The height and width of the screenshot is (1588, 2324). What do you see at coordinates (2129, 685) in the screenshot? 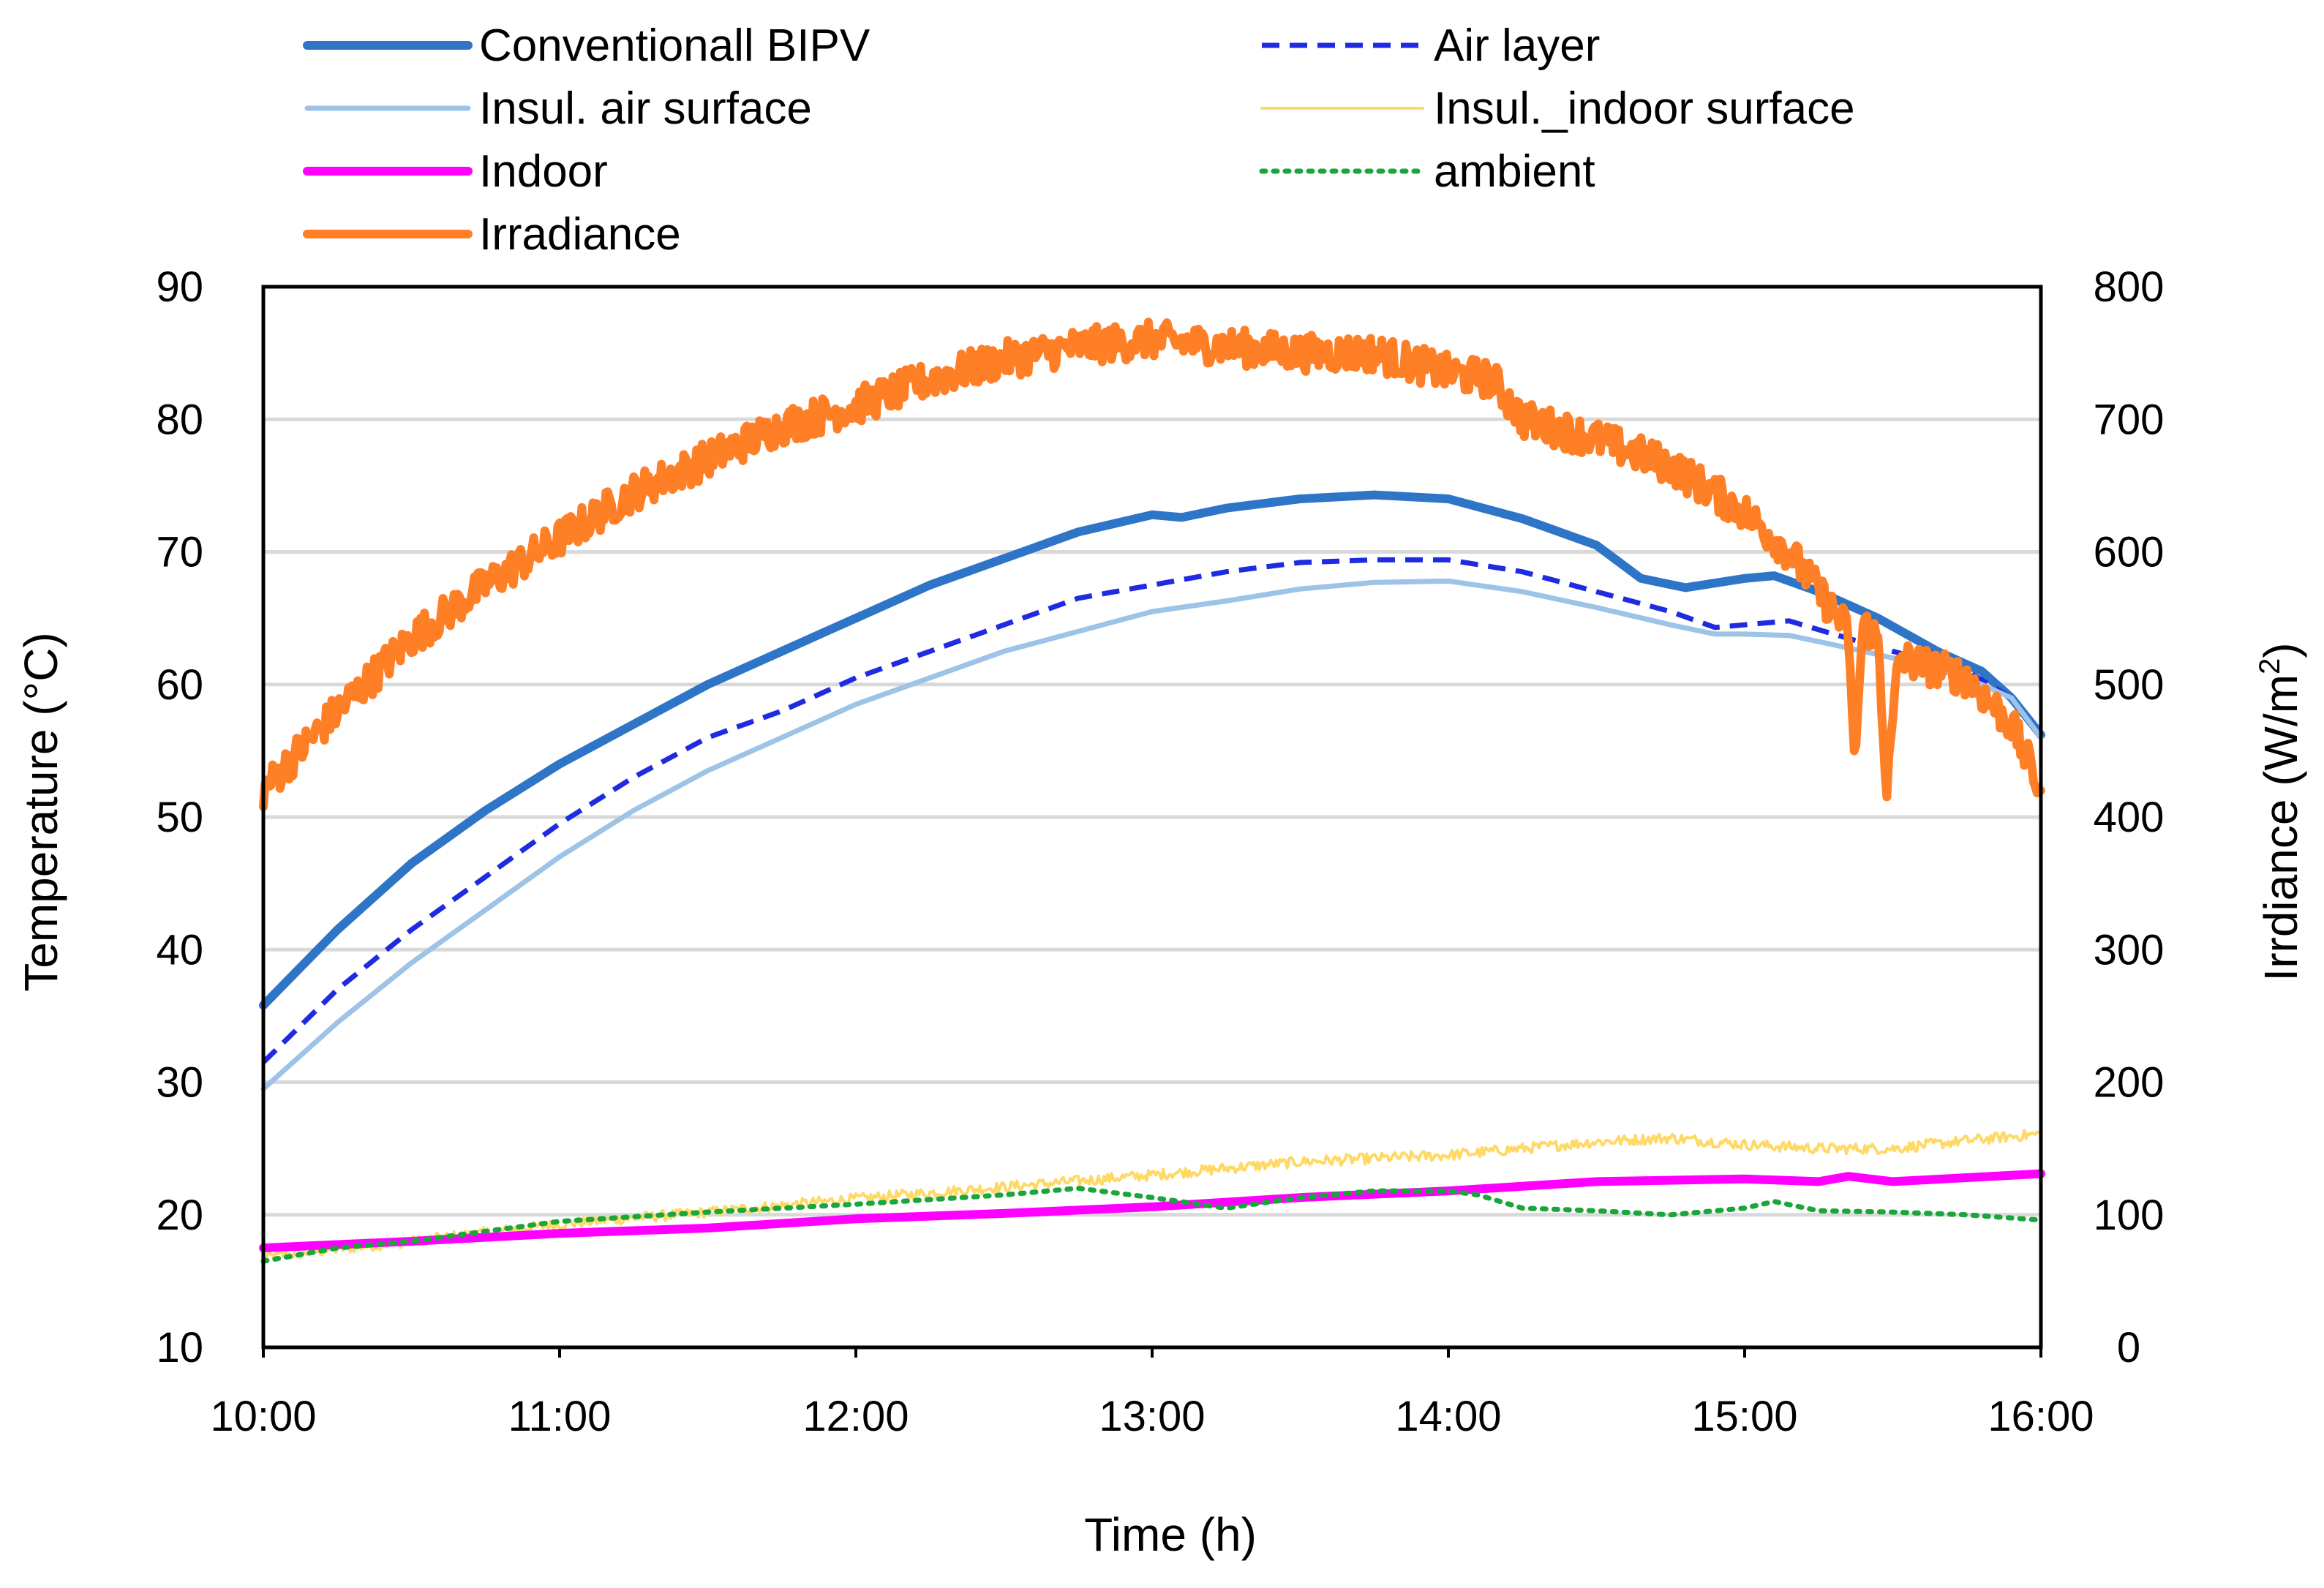
I see `right-tick-label: 500` at bounding box center [2129, 685].